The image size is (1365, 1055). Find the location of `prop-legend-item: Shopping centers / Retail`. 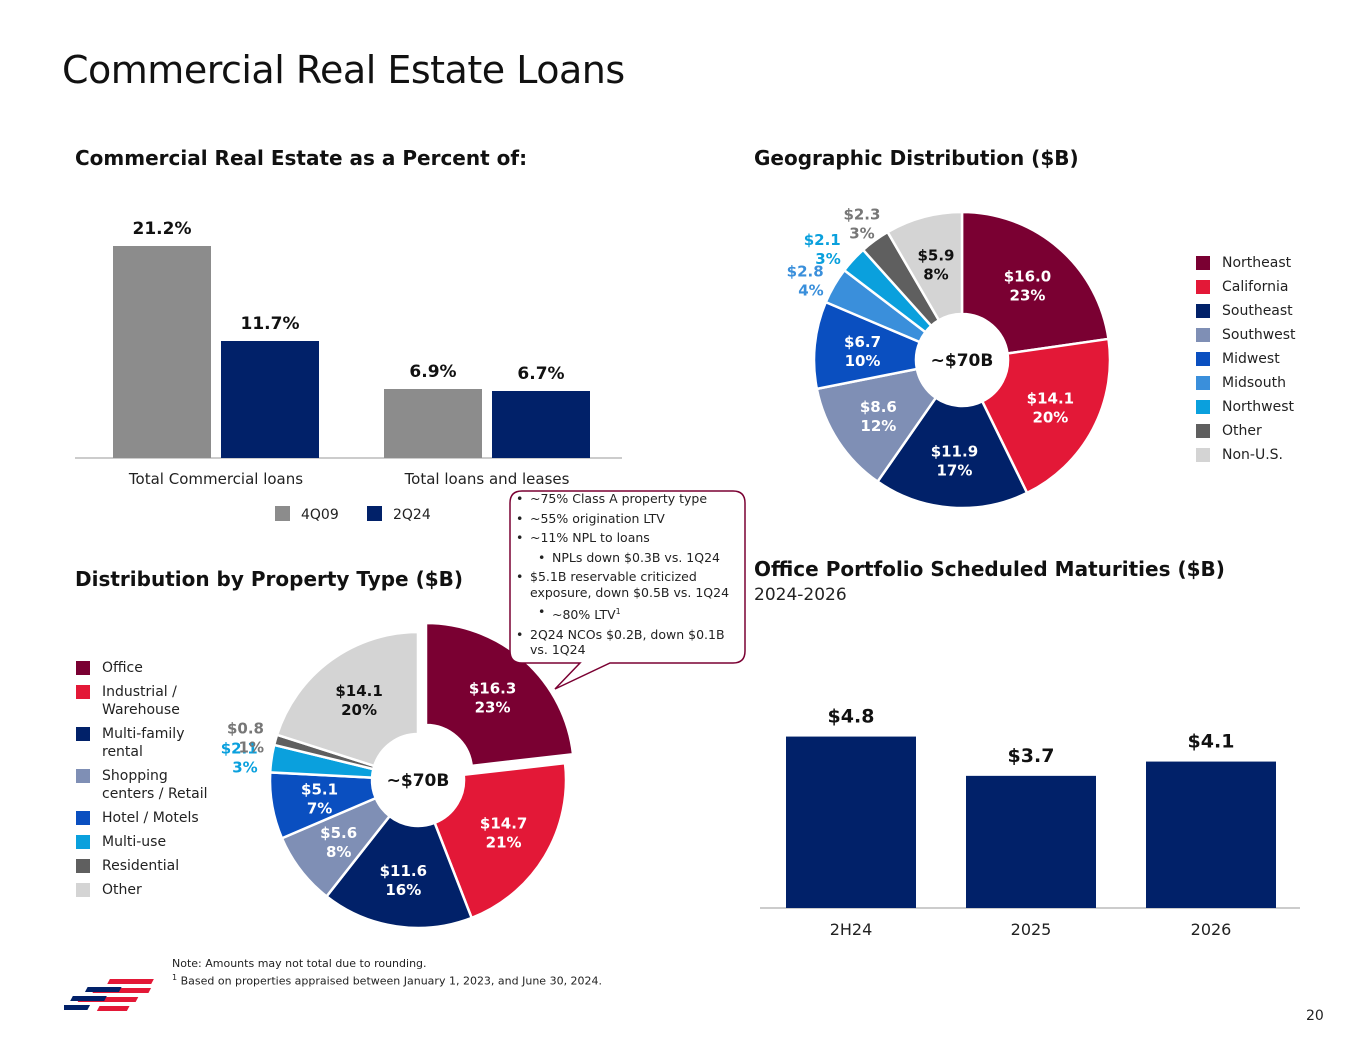

prop-legend-item: Shopping centers / Retail is located at coordinates (146, 785).